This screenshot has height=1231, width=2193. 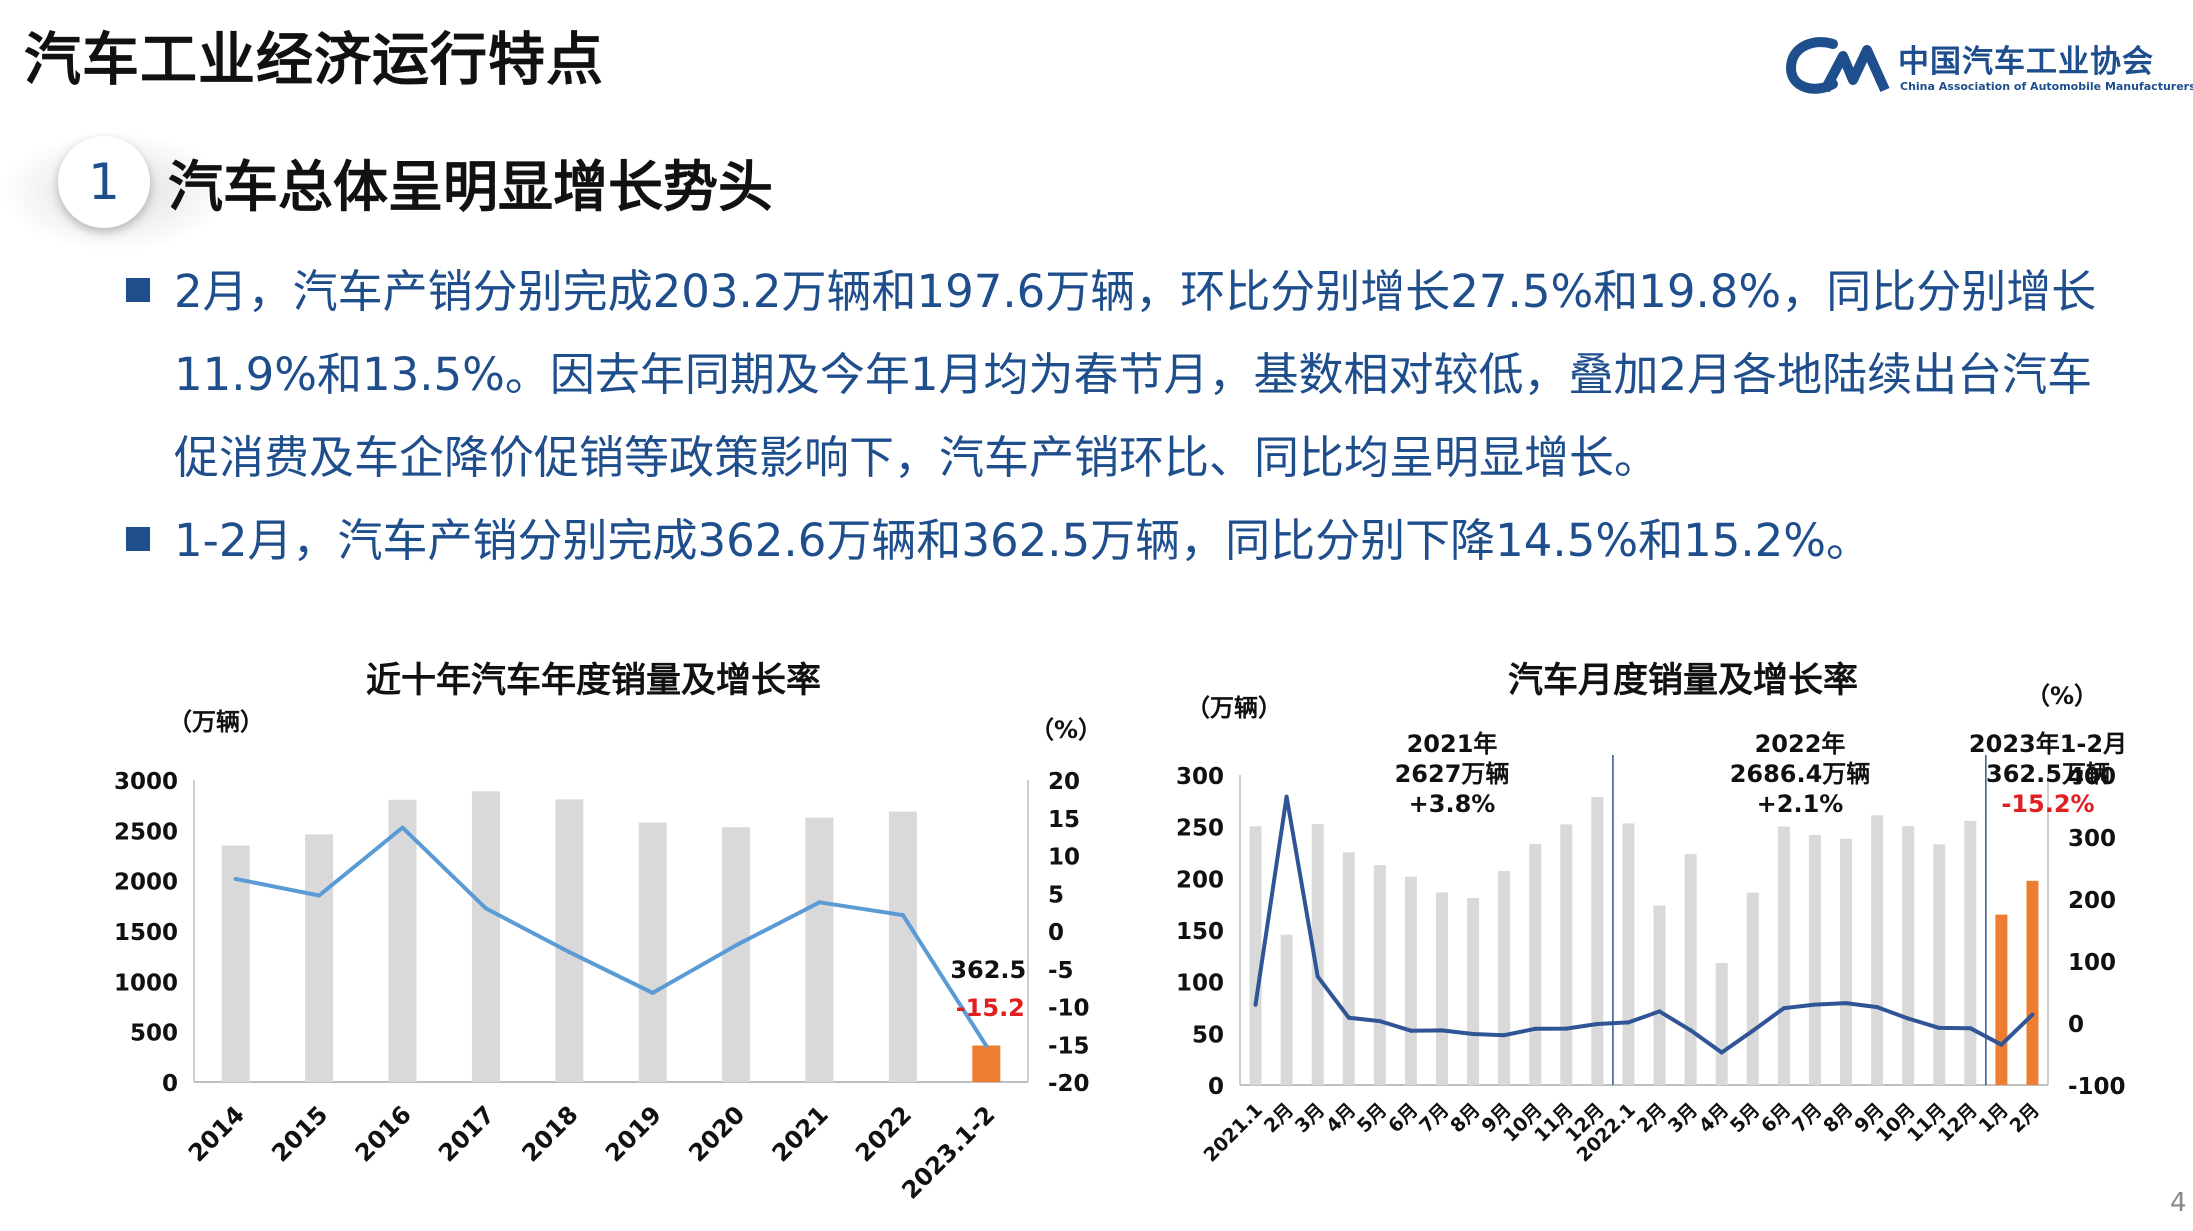 What do you see at coordinates (170, 1084) in the screenshot?
I see `y-left-tick-label: 0` at bounding box center [170, 1084].